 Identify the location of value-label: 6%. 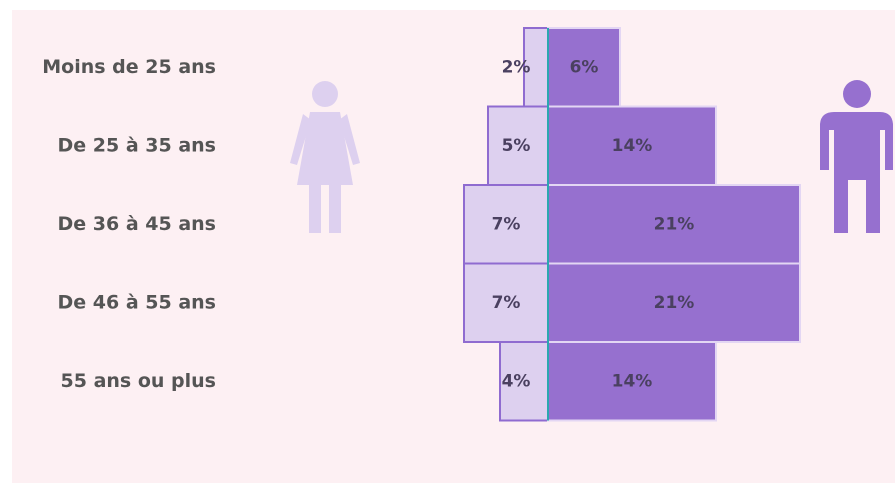
(584, 67).